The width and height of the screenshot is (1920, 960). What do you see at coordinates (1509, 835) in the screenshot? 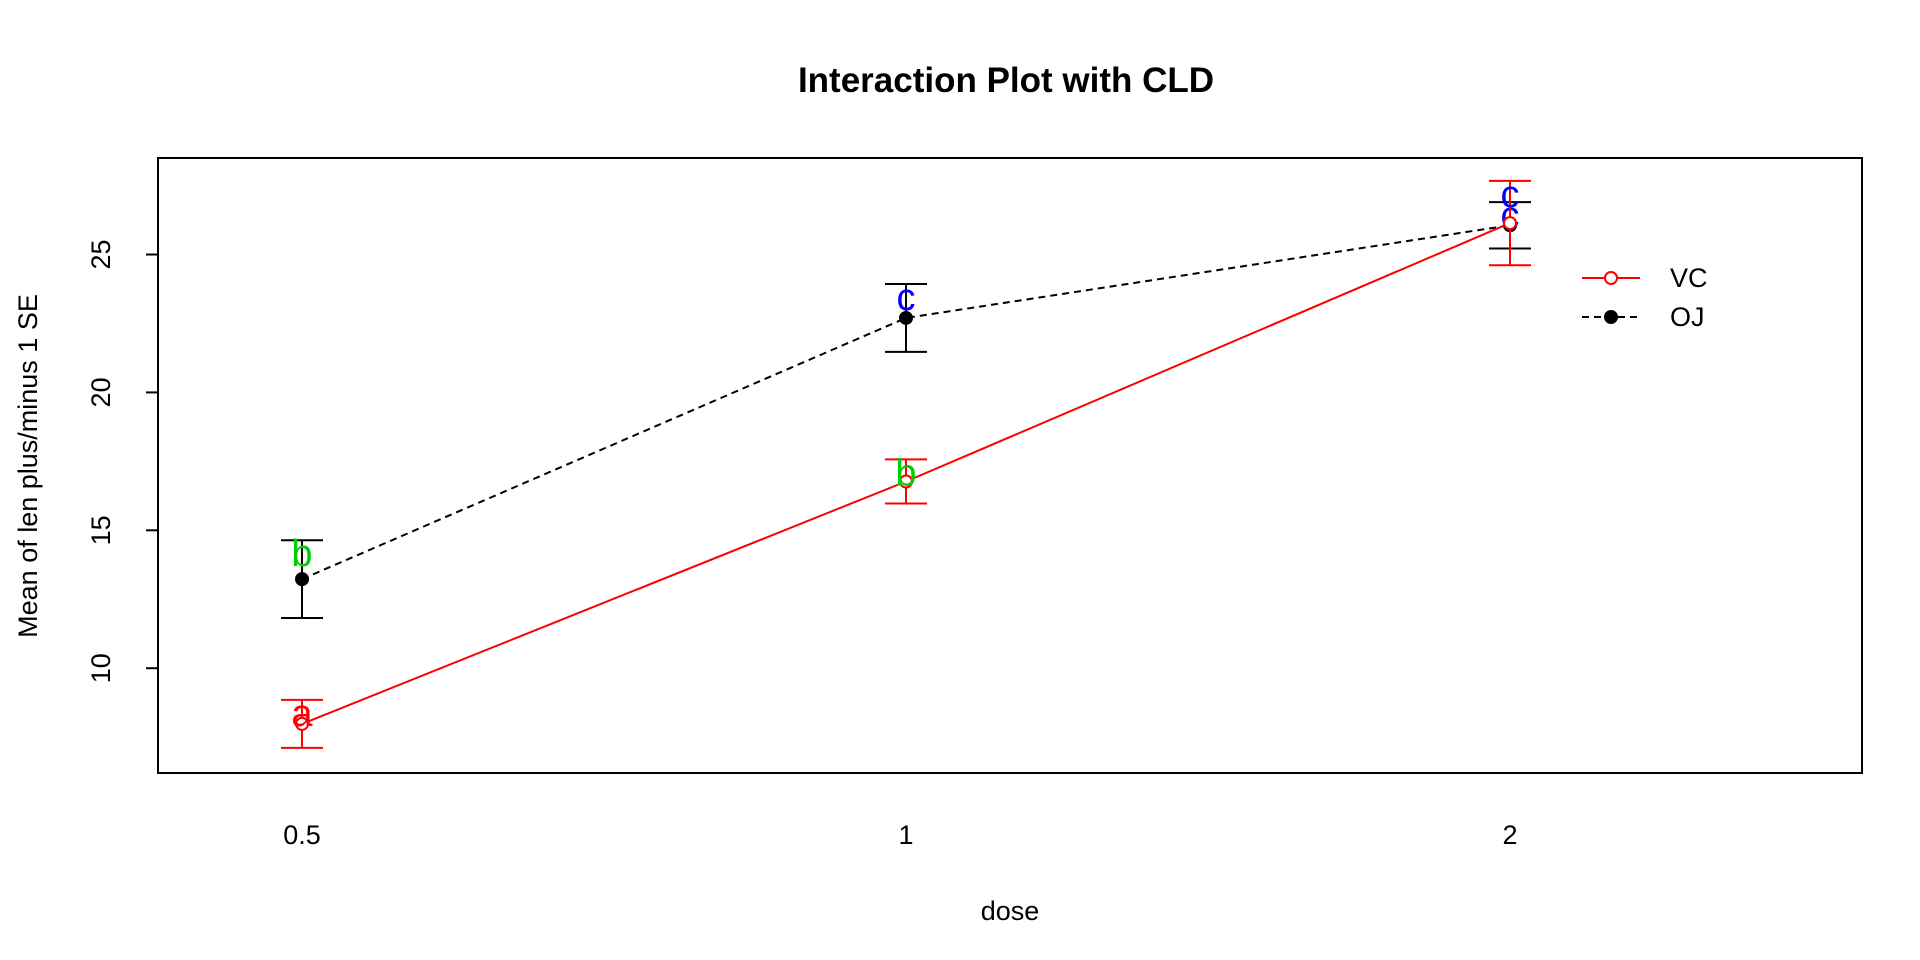
I see `x-tick-label: 2` at bounding box center [1509, 835].